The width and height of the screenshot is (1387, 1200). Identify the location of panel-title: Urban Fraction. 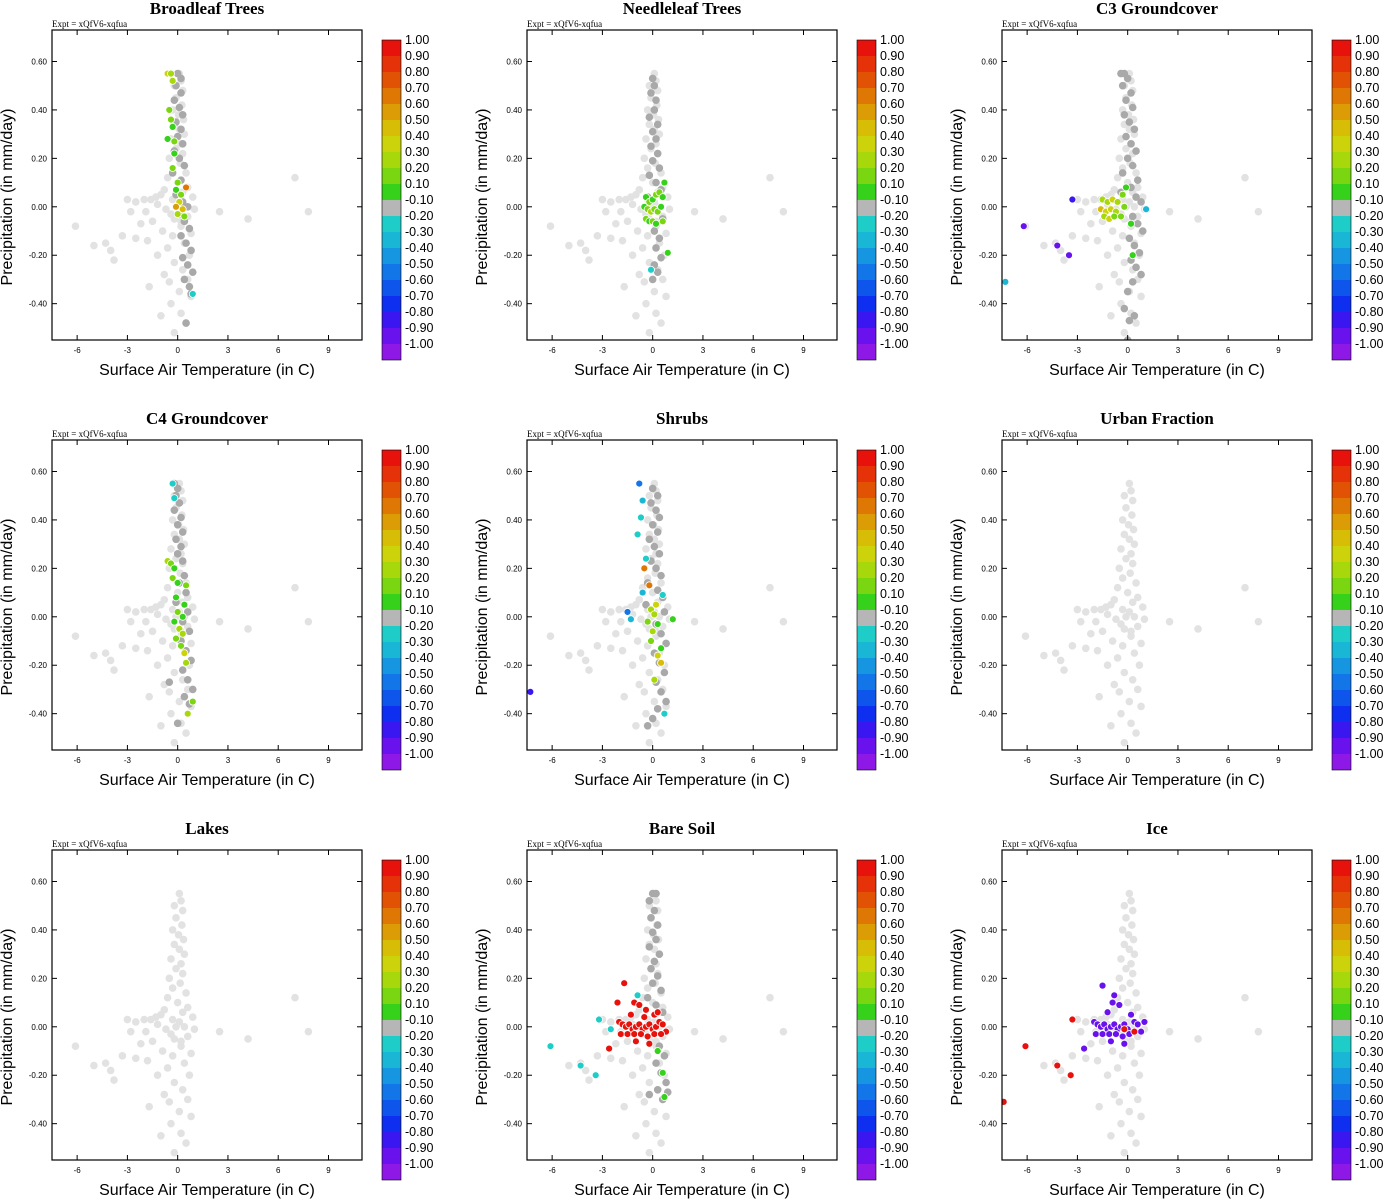
(1157, 418).